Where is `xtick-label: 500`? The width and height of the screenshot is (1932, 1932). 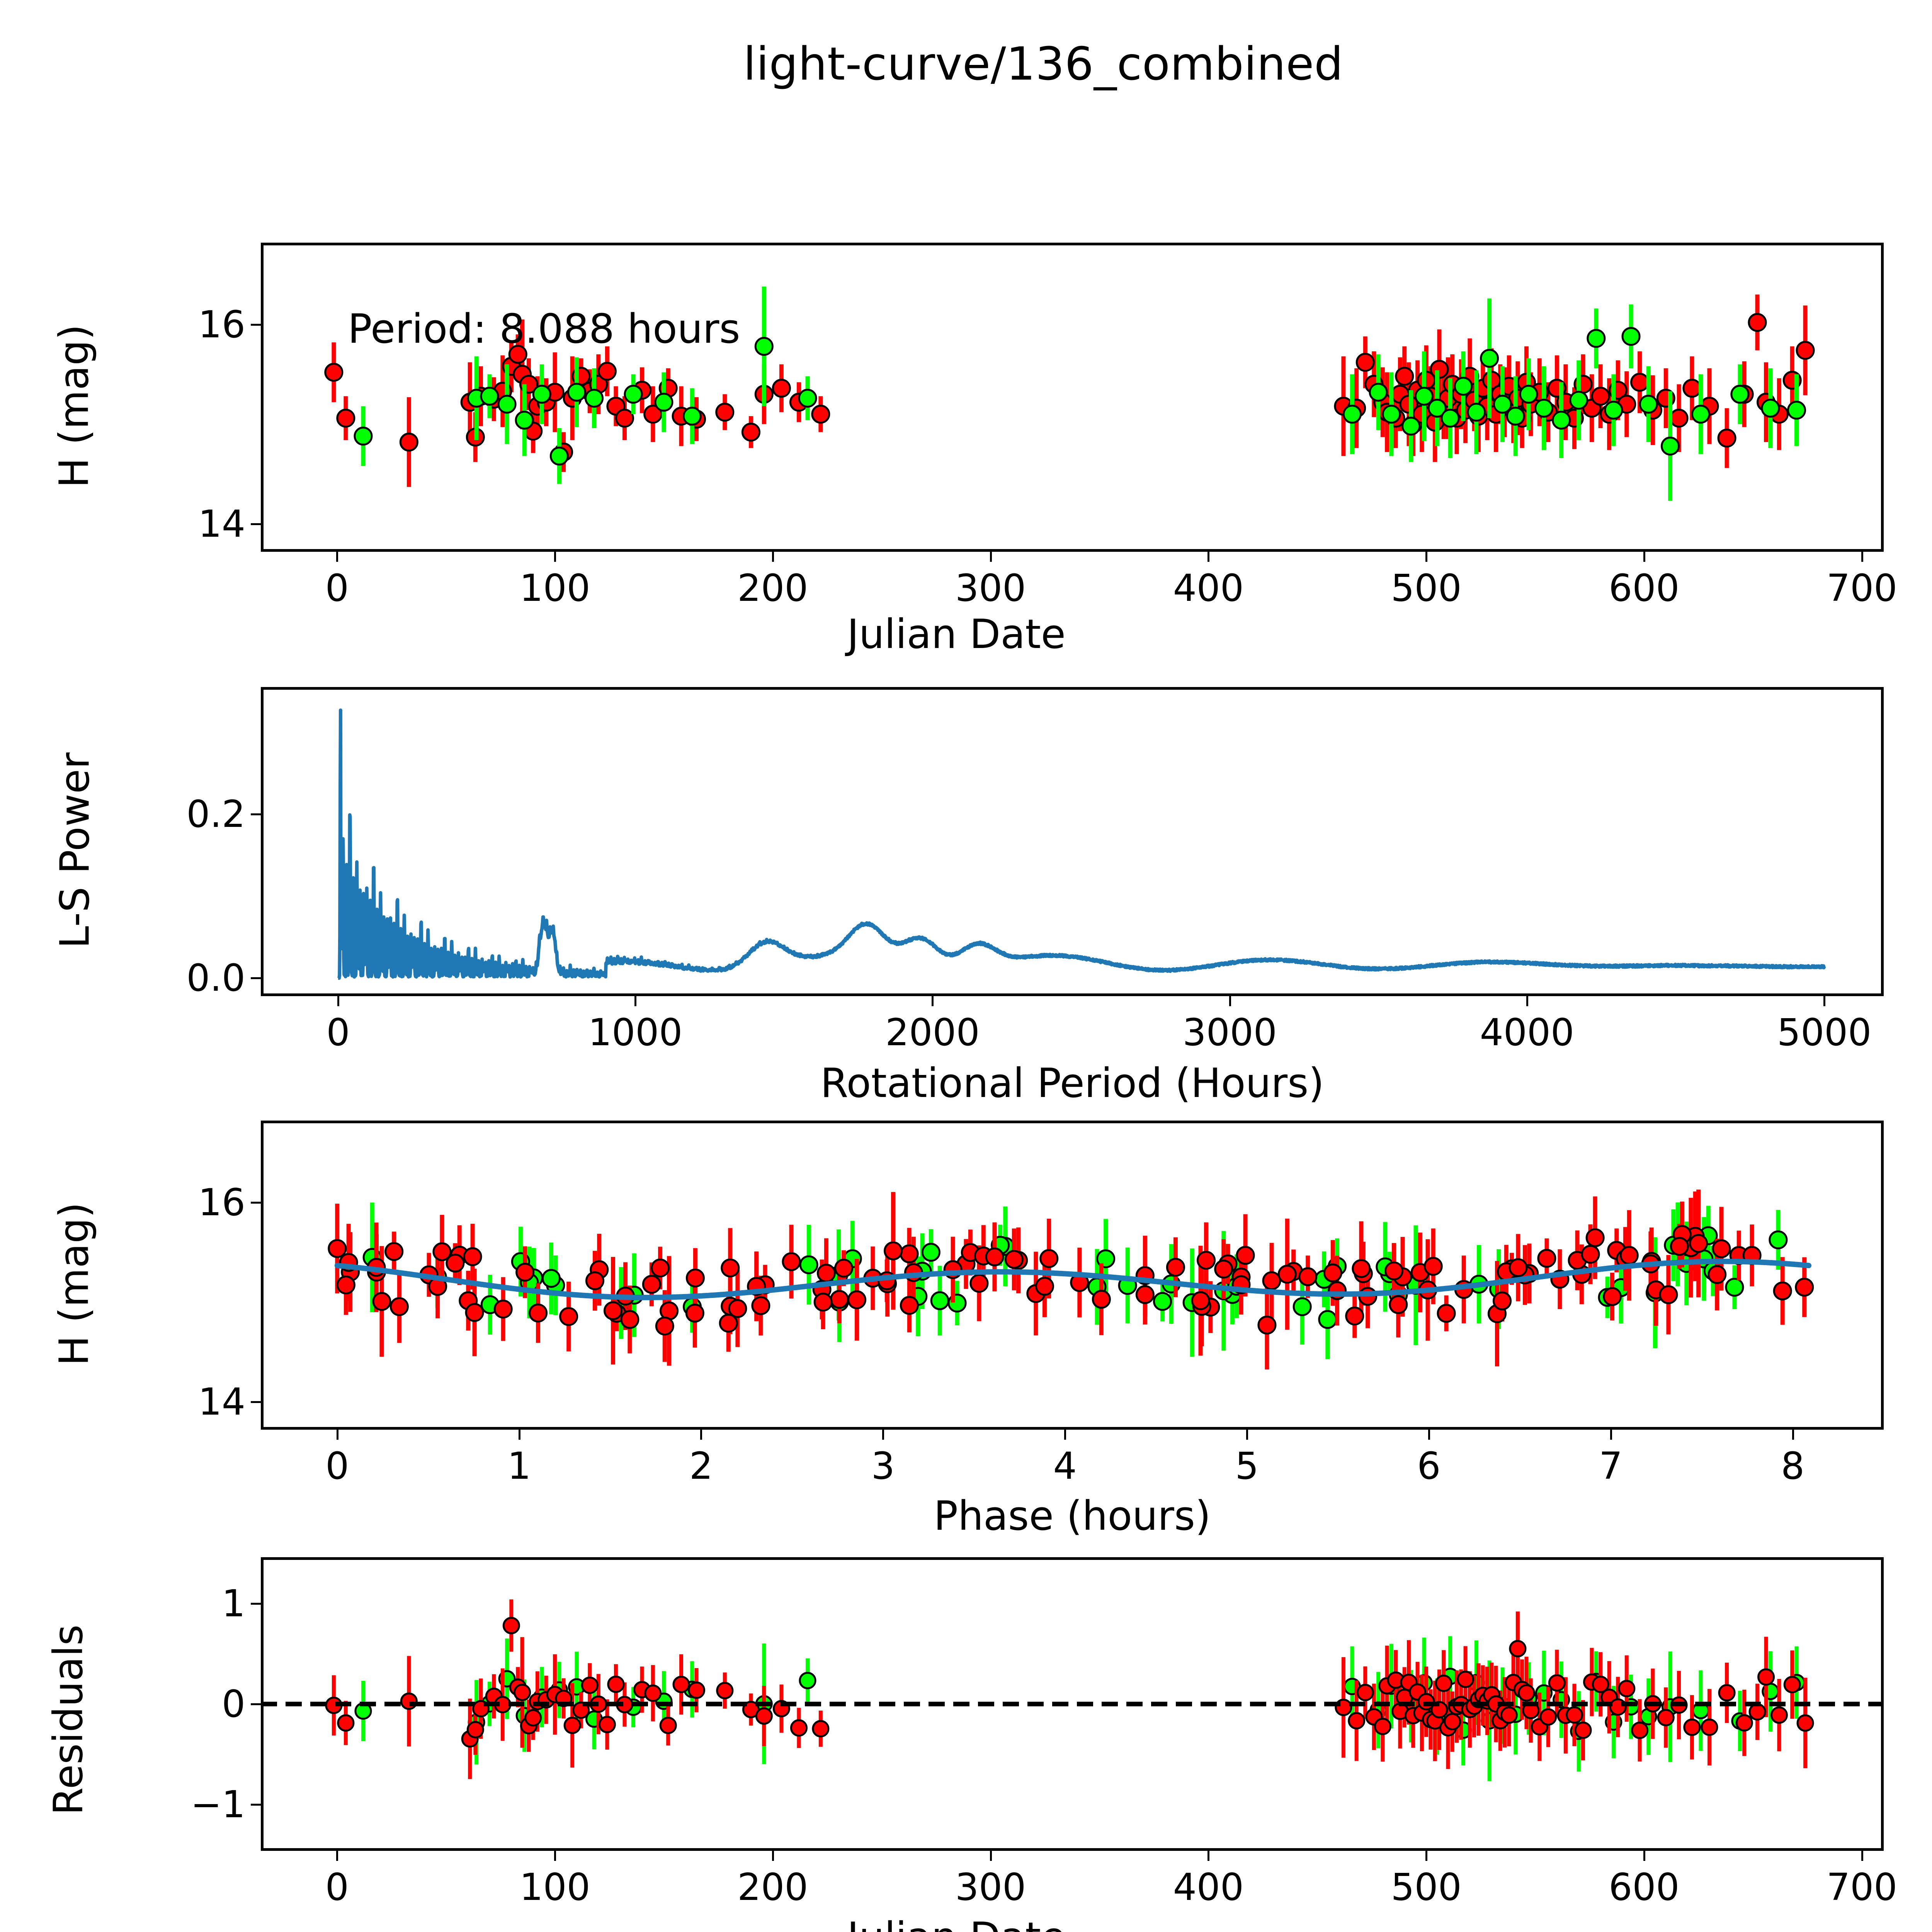 xtick-label: 500 is located at coordinates (1426, 588).